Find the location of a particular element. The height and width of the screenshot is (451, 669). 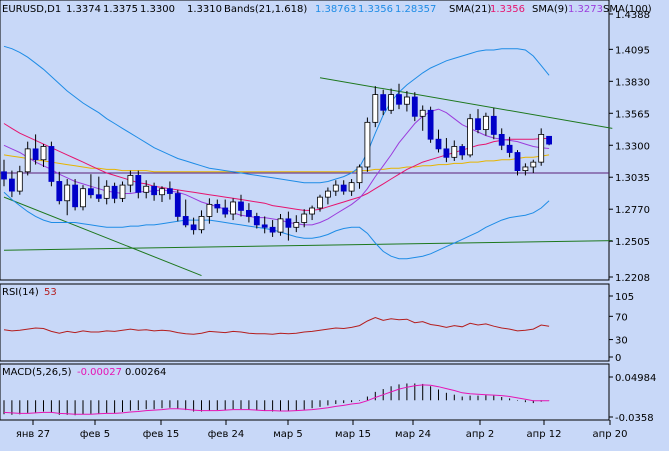

time-tick-label: мар 5 is located at coordinates (288, 434).